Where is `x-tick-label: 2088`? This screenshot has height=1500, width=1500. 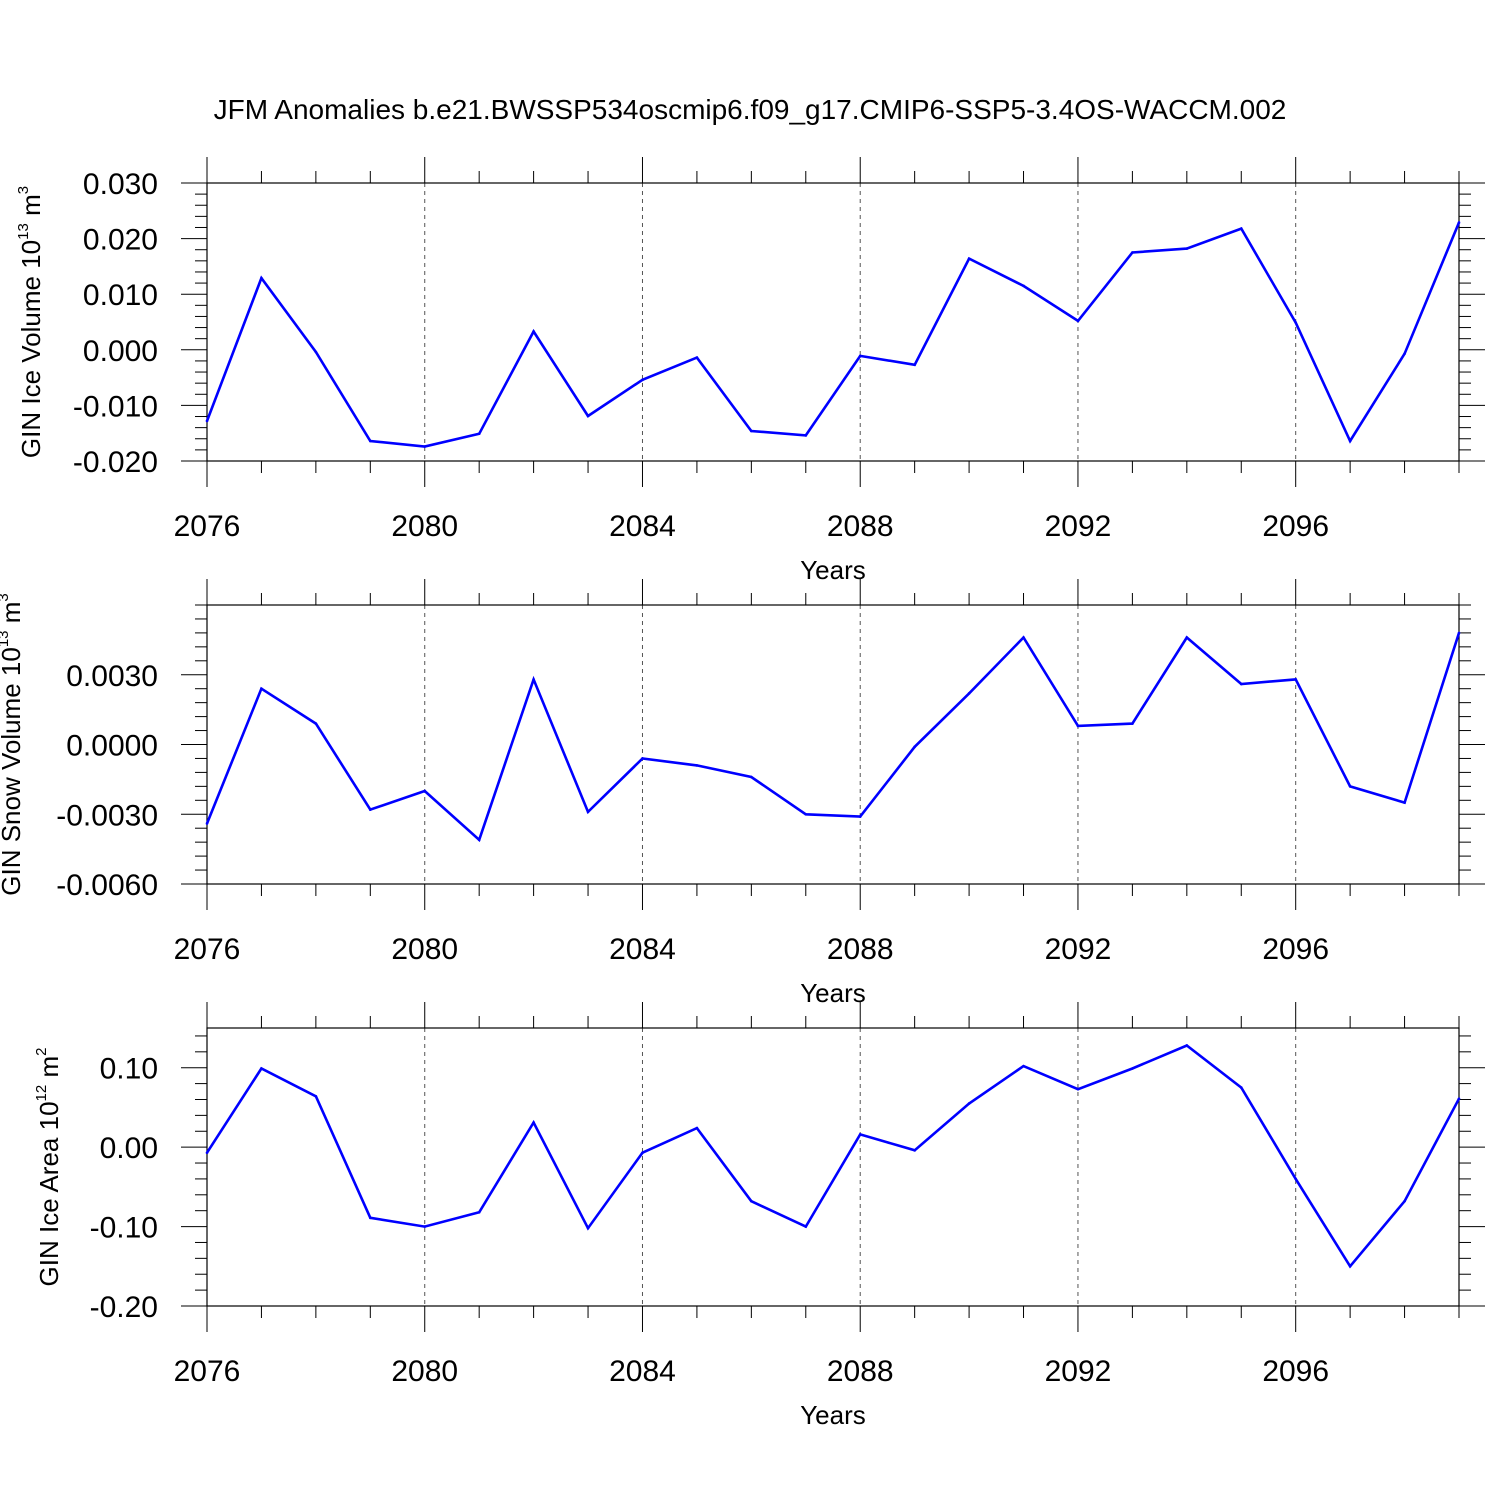
x-tick-label: 2088 is located at coordinates (860, 1371).